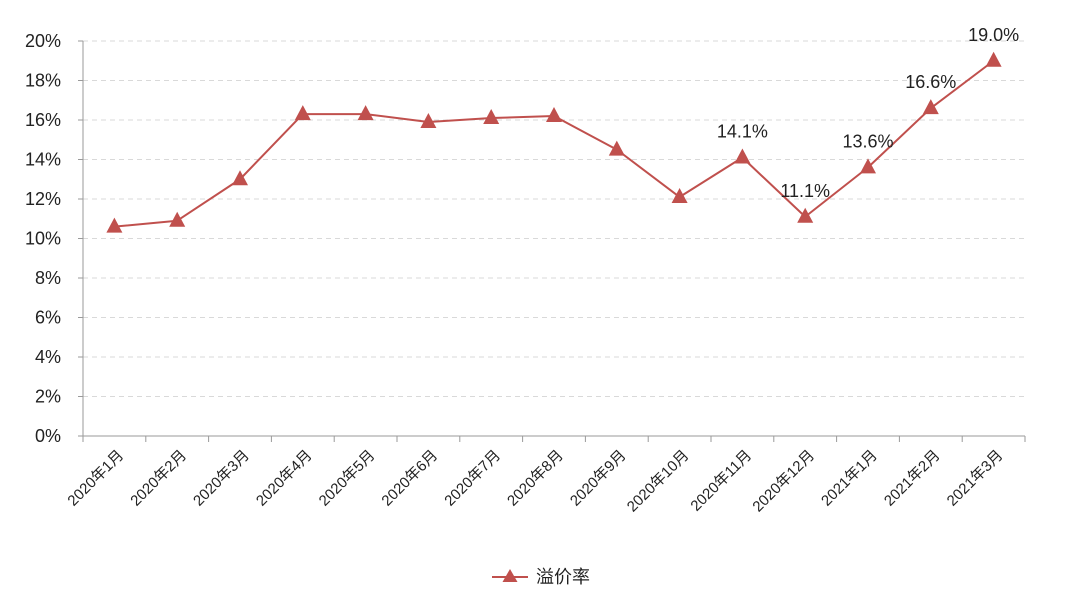 This screenshot has width=1080, height=606. Describe the element at coordinates (742, 132) in the screenshot. I see `data-label: 14.1%` at that location.